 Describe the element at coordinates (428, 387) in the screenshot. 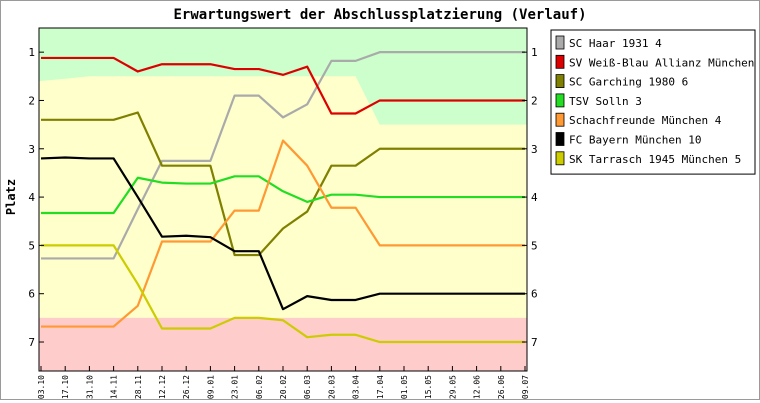

I see `x-tick-label: 15.05` at that location.